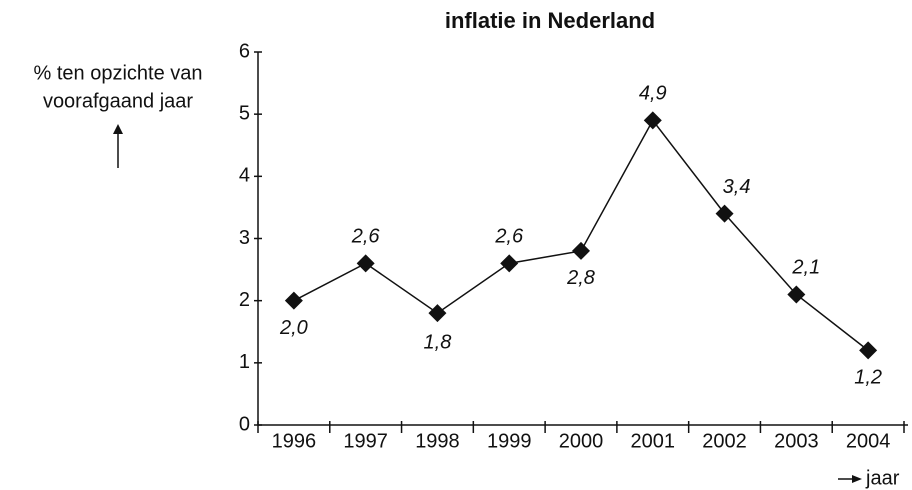 The width and height of the screenshot is (912, 490). What do you see at coordinates (868, 378) in the screenshot?
I see `value-label: 1,2` at bounding box center [868, 378].